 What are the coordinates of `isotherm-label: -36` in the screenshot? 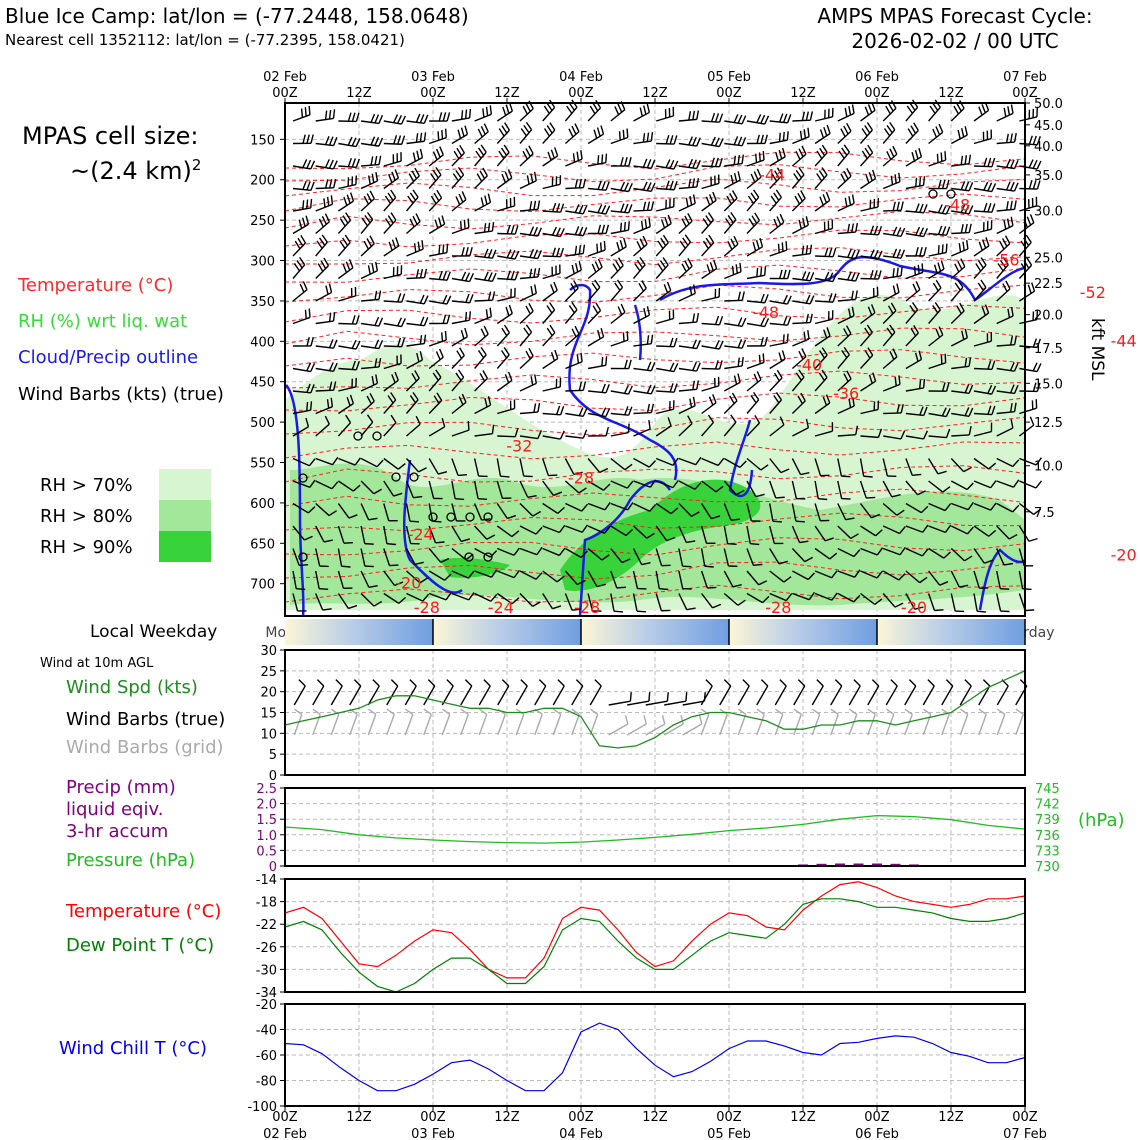 It's located at (846, 393).